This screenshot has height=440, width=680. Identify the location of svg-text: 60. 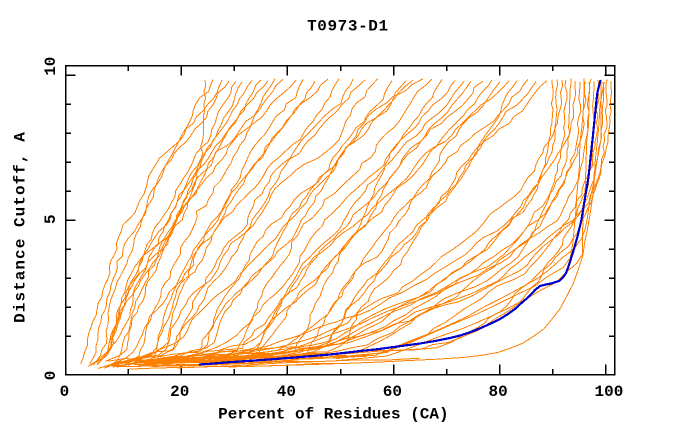
(392, 392).